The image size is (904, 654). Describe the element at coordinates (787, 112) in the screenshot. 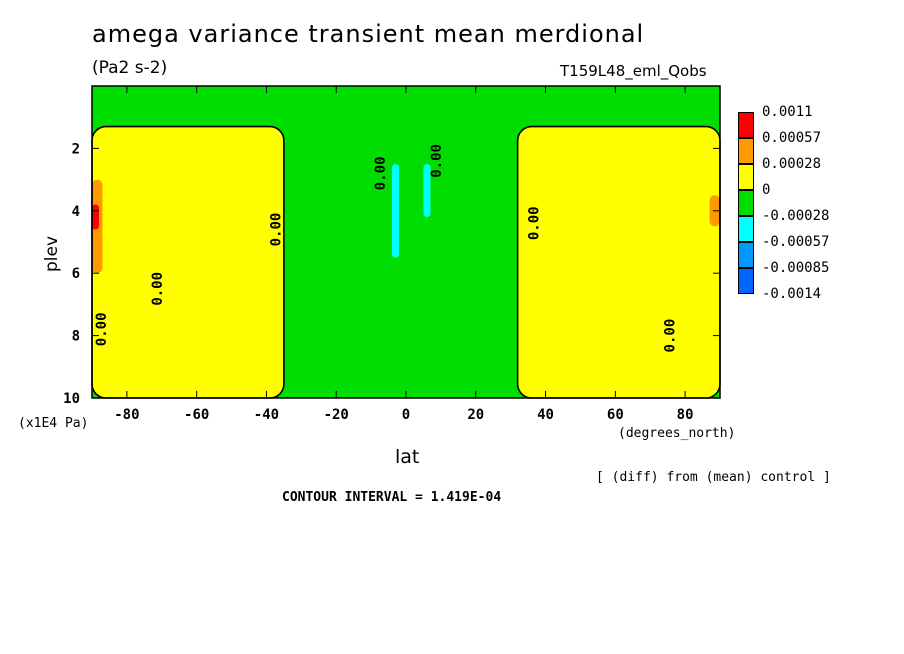

I see `legend-label: 0.0011` at that location.